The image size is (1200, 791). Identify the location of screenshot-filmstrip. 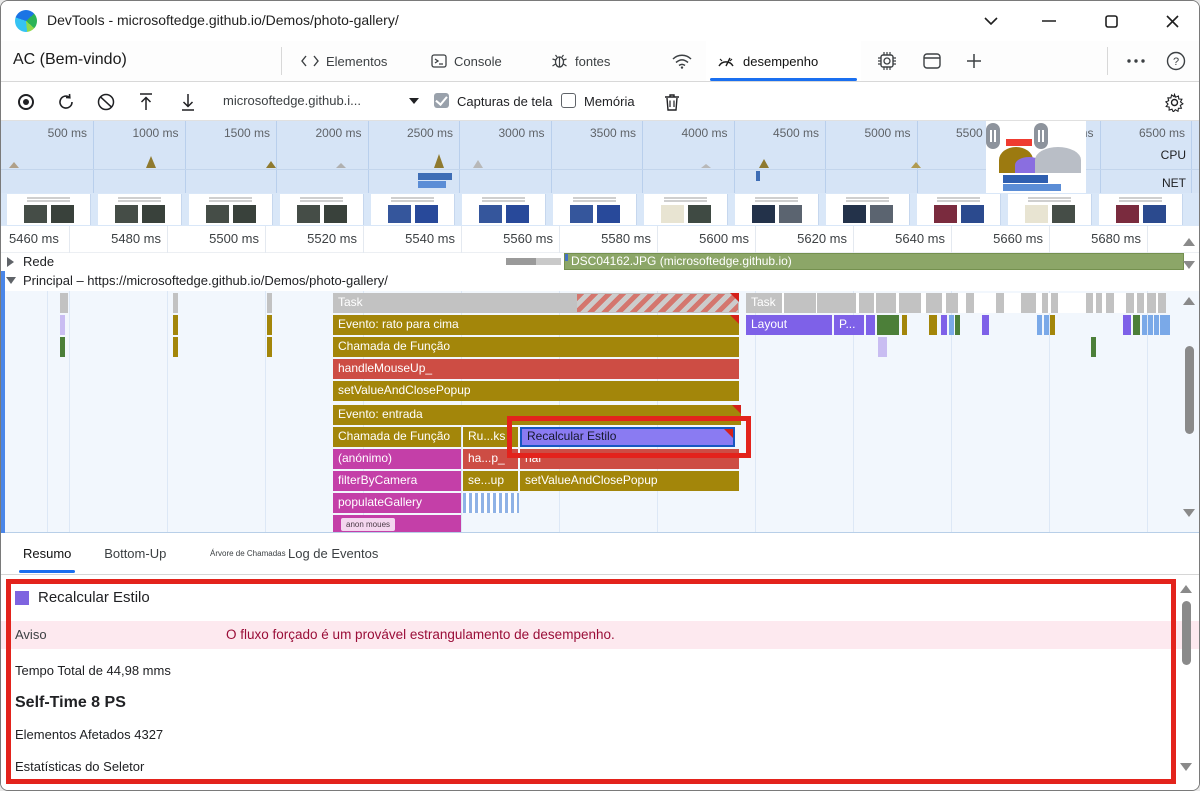
(600, 209).